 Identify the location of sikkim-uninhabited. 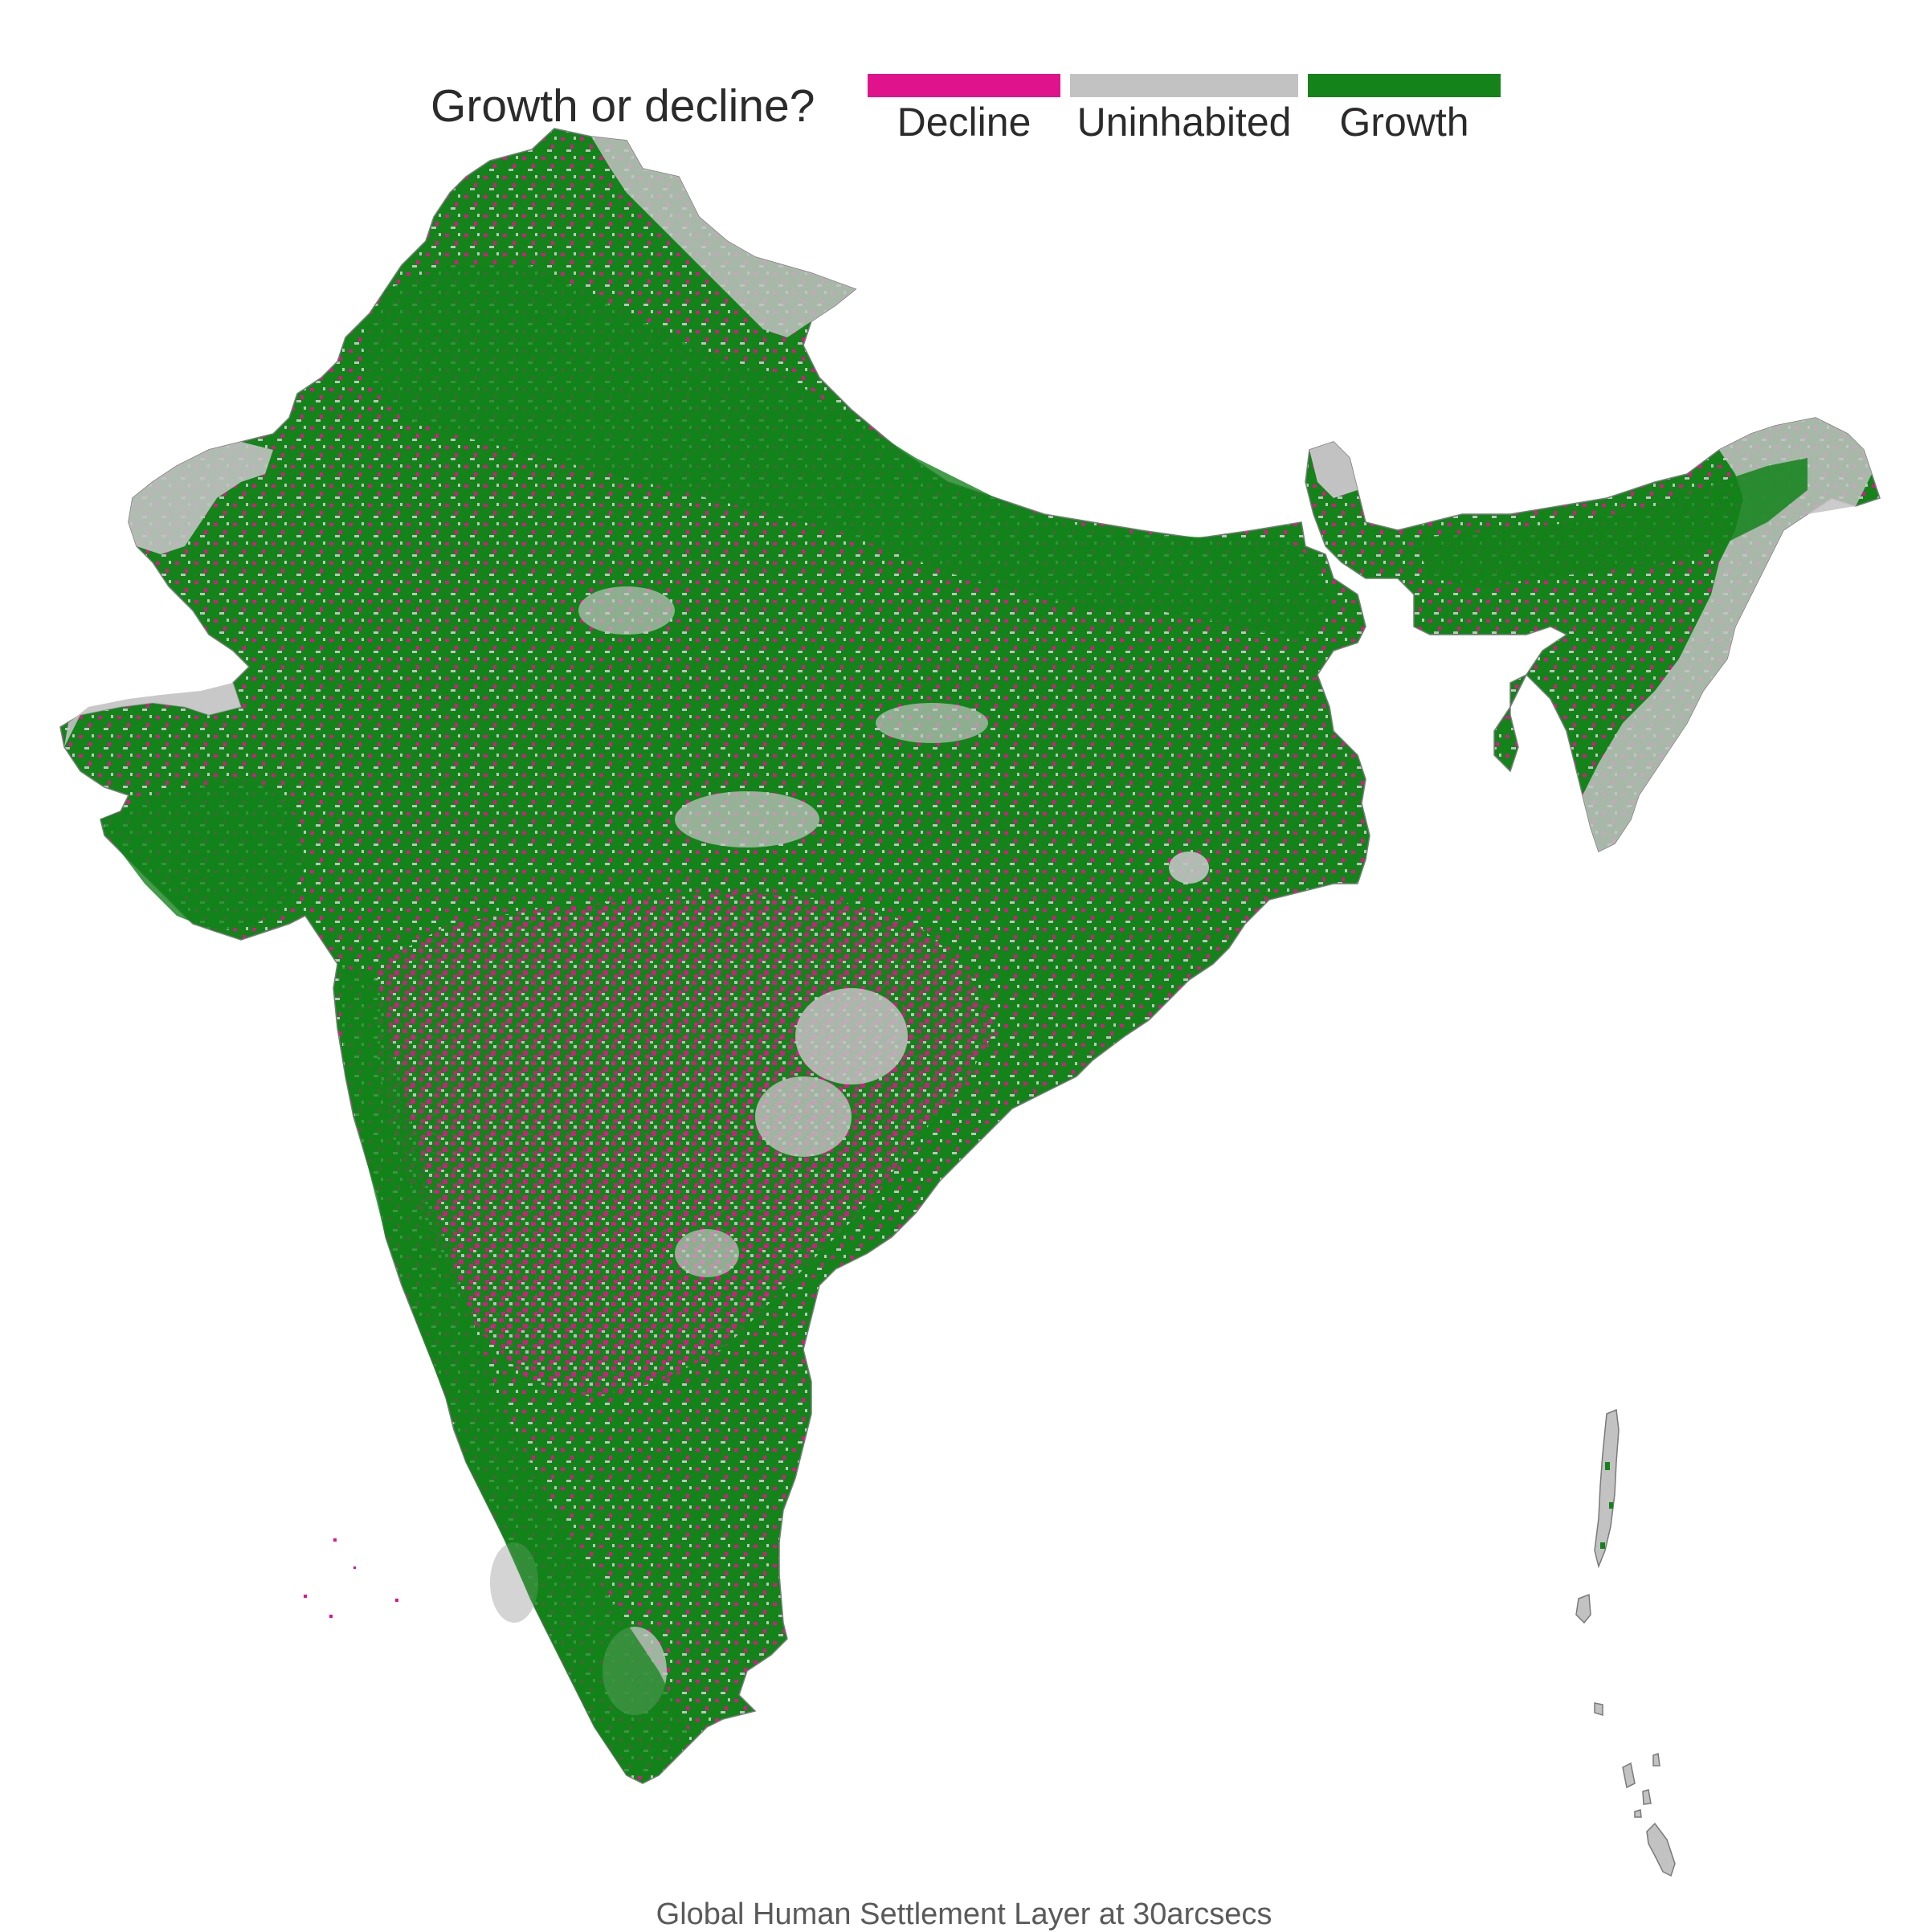
(1333, 470).